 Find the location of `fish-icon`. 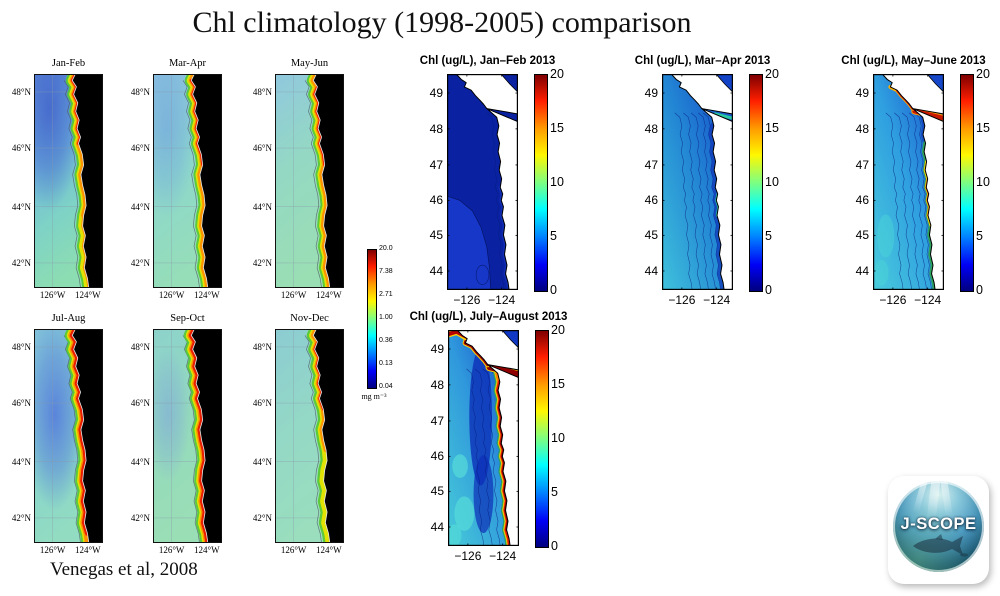

fish-icon is located at coordinates (940, 545).